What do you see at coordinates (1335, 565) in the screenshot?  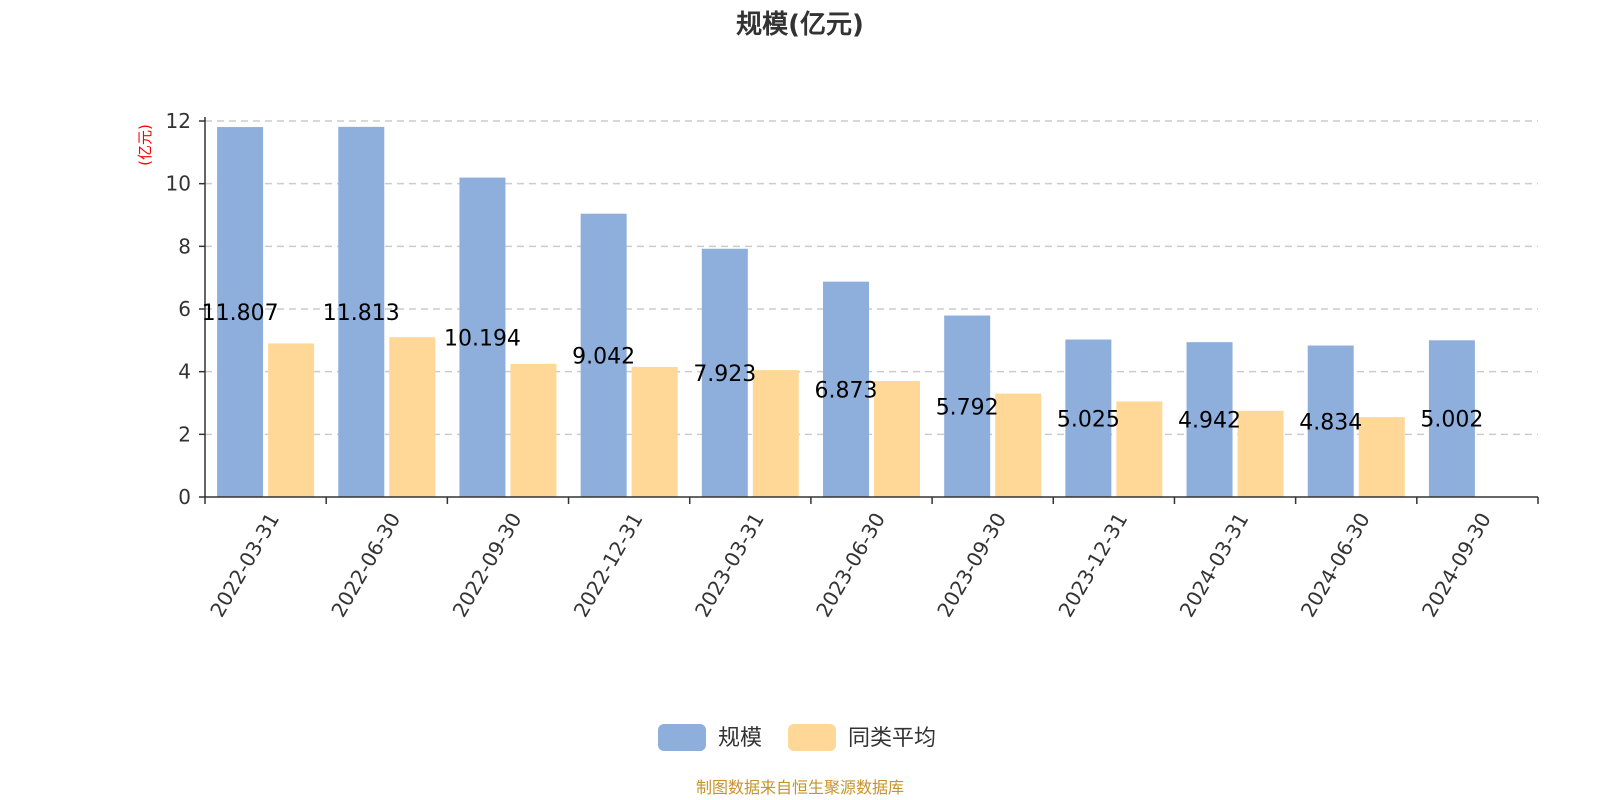 I see `x-tick-label: 2024-06-30` at bounding box center [1335, 565].